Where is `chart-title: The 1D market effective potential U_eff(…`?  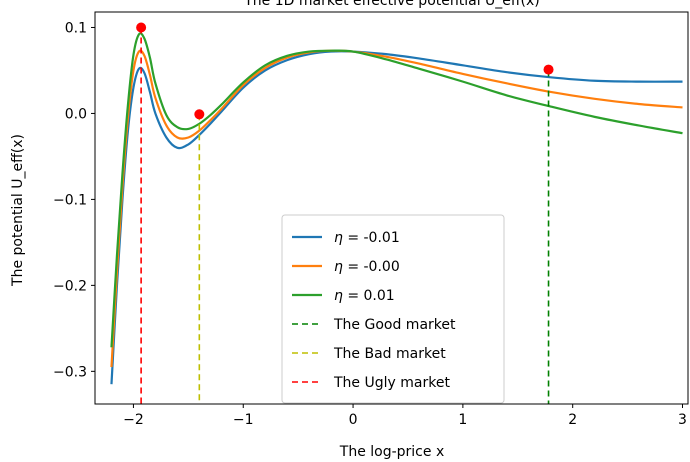 chart-title: The 1D market effective potential U_eff(… is located at coordinates (391, 4).